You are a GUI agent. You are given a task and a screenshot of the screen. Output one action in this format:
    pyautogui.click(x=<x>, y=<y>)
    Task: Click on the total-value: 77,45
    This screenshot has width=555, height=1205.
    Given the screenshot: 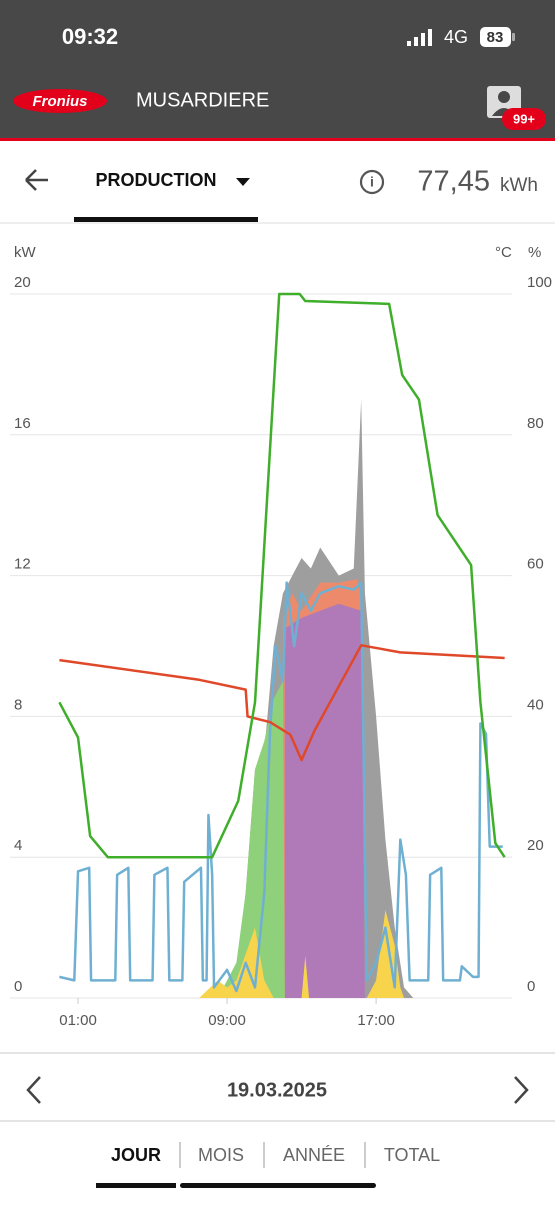 What is the action you would take?
    pyautogui.click(x=453, y=182)
    